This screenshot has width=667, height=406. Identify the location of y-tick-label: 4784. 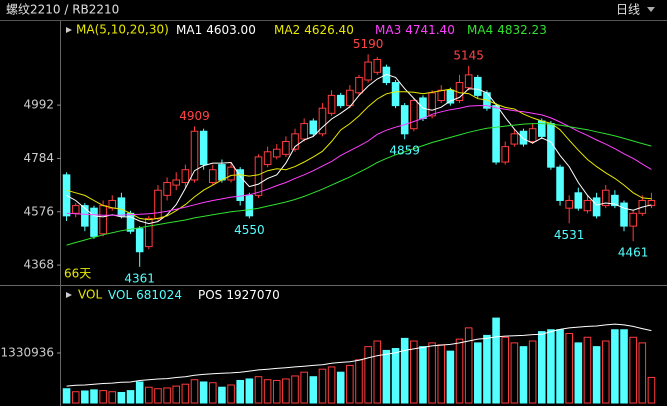
(38, 158).